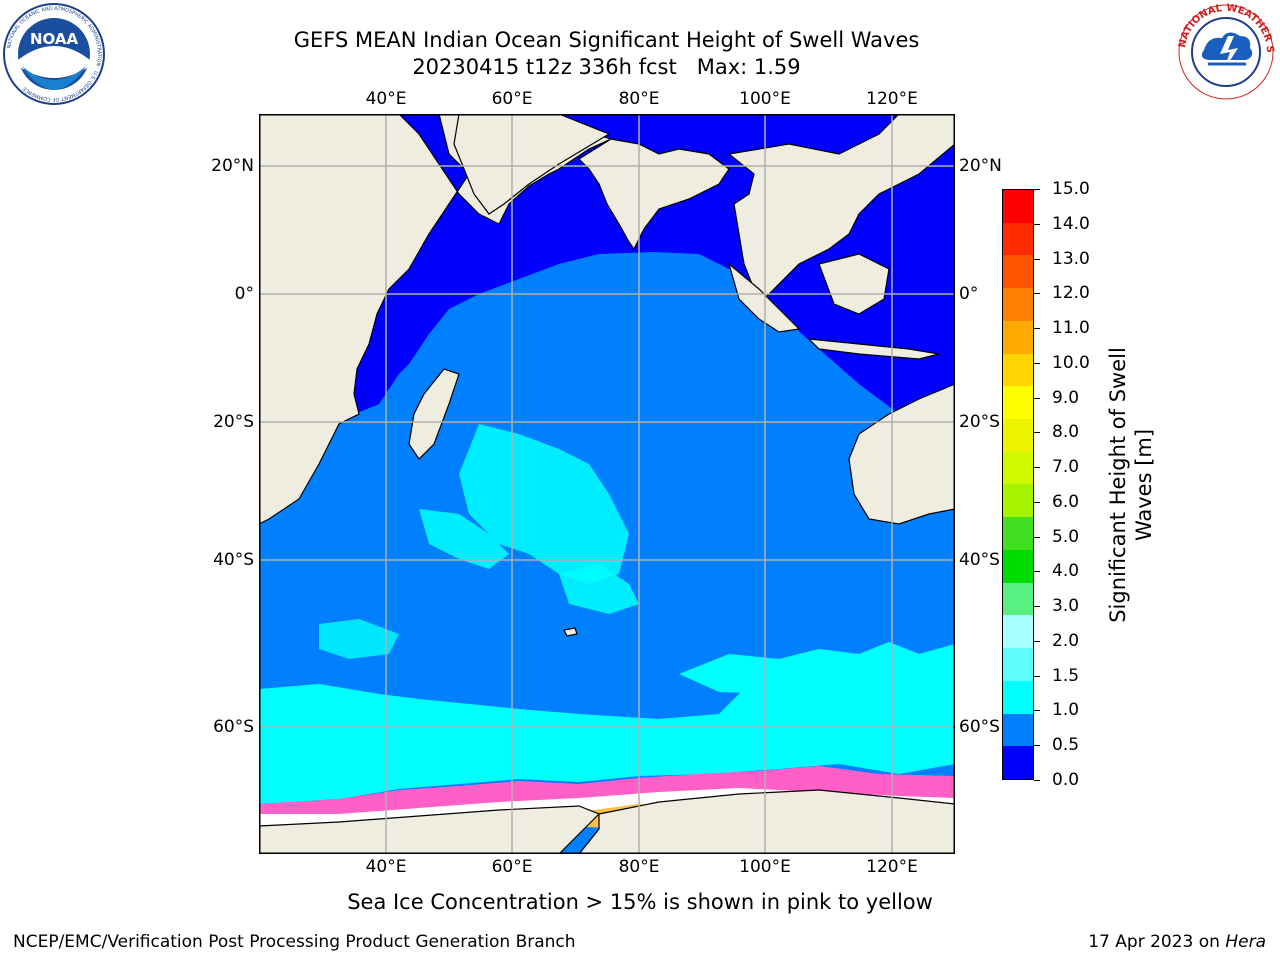 This screenshot has height=960, width=1280. I want to click on lon-tick-bottom: 120°E, so click(892, 867).